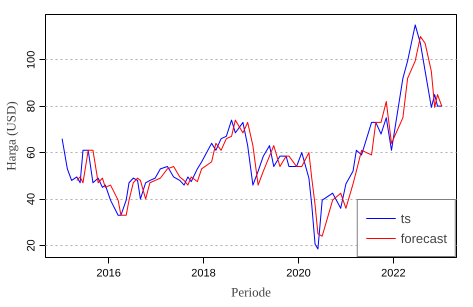 The image size is (473, 307). What do you see at coordinates (406, 218) in the screenshot?
I see `legend-label: ts` at bounding box center [406, 218].